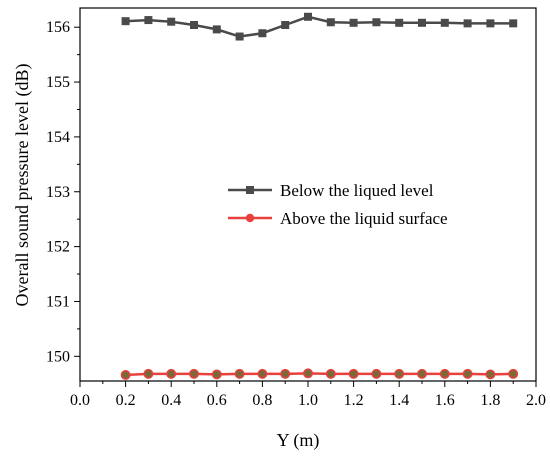 The height and width of the screenshot is (459, 550). I want to click on y-tick-label: 154, so click(58, 137).